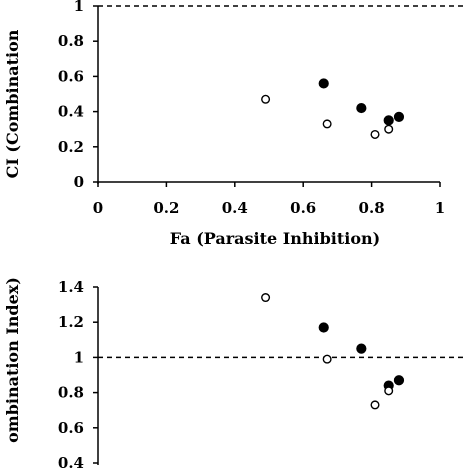 The width and height of the screenshot is (474, 474). I want to click on x-tick-label: 0.4, so click(235, 208).